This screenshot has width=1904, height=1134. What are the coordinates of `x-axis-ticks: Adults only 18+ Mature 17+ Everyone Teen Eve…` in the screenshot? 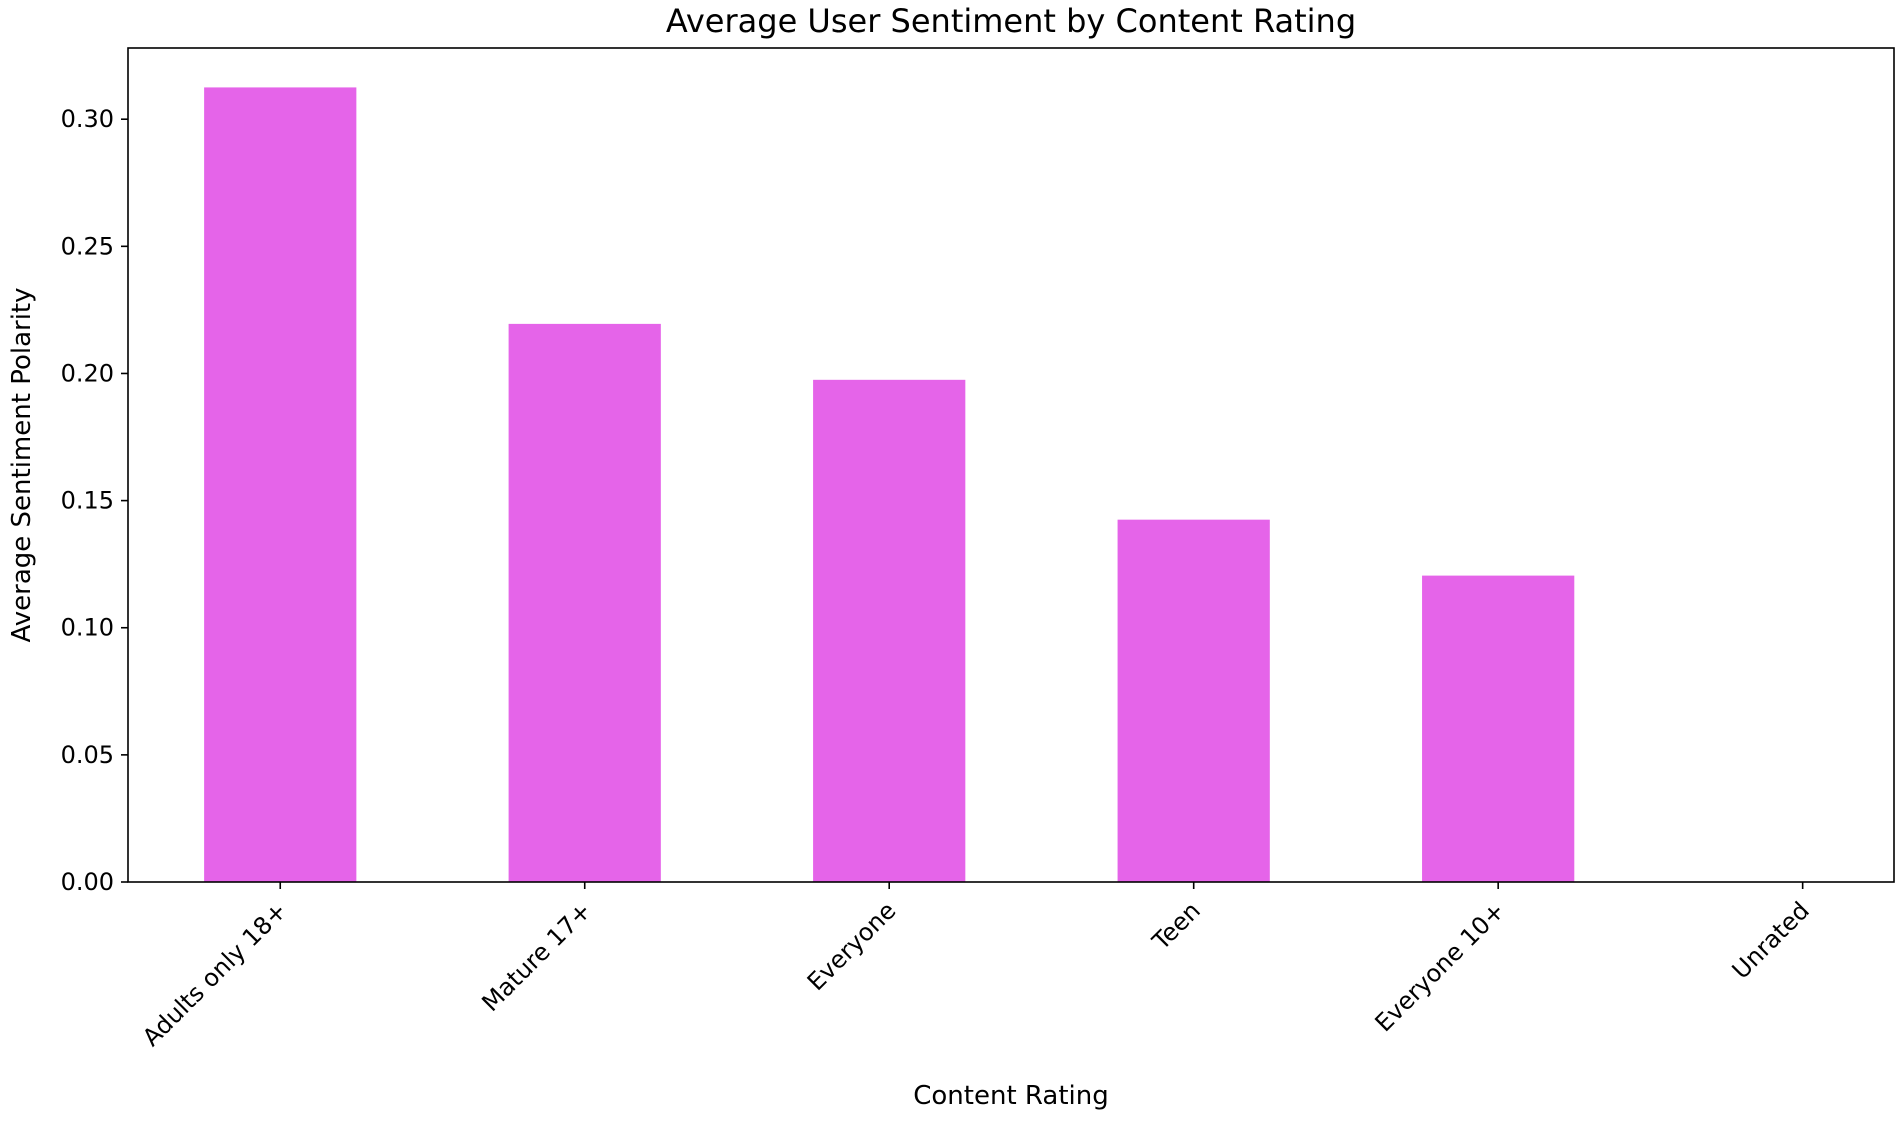 It's located at (976, 967).